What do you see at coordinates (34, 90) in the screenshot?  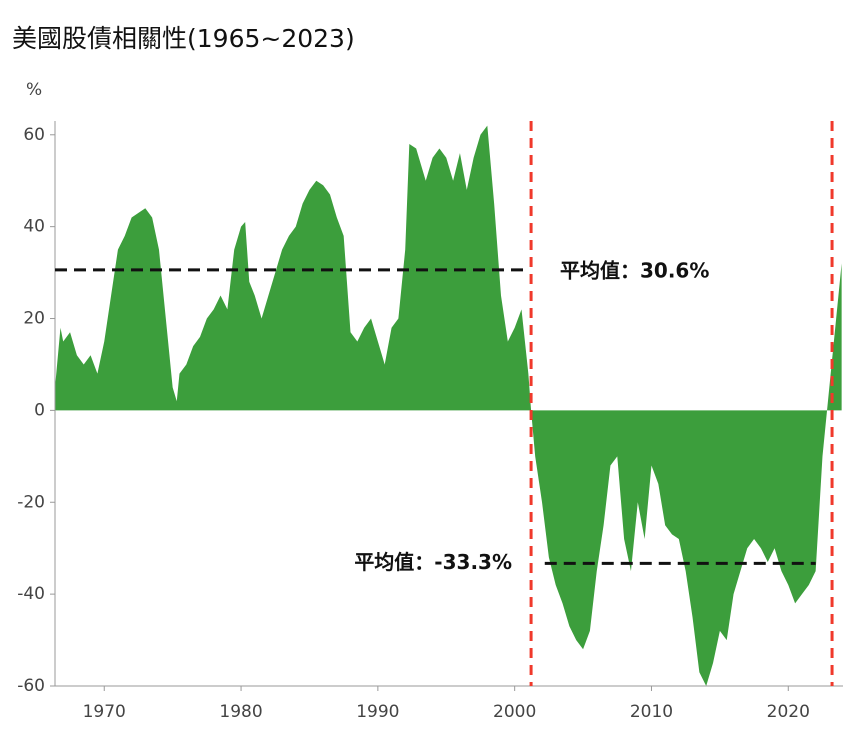 I see `y-unit: %` at bounding box center [34, 90].